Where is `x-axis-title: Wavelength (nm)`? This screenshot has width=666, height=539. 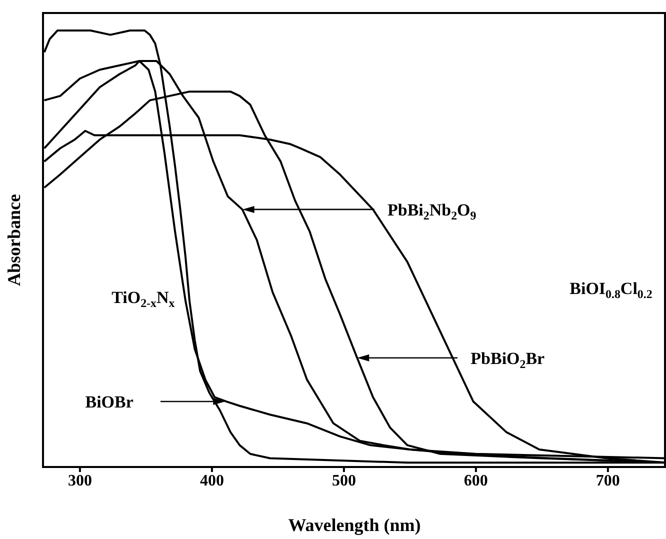 x-axis-title: Wavelength (nm) is located at coordinates (354, 525).